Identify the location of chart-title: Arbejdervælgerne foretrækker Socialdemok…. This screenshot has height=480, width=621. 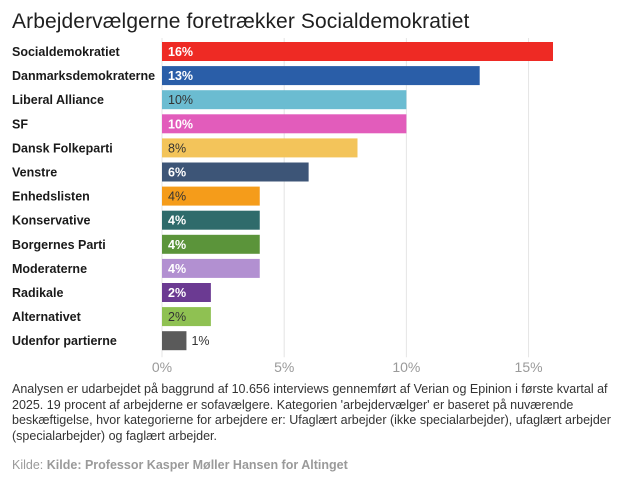
(241, 21).